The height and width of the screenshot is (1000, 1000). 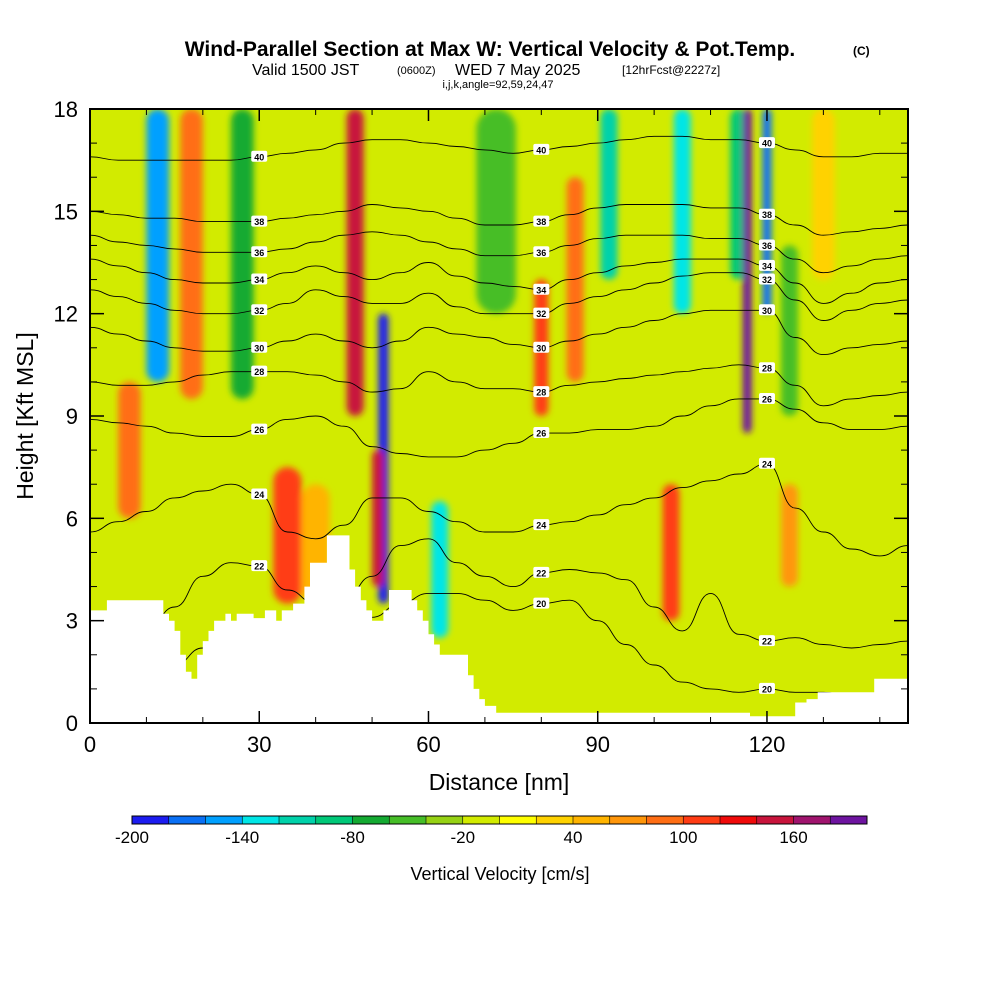 What do you see at coordinates (259, 744) in the screenshot?
I see `x-tick-label: 30` at bounding box center [259, 744].